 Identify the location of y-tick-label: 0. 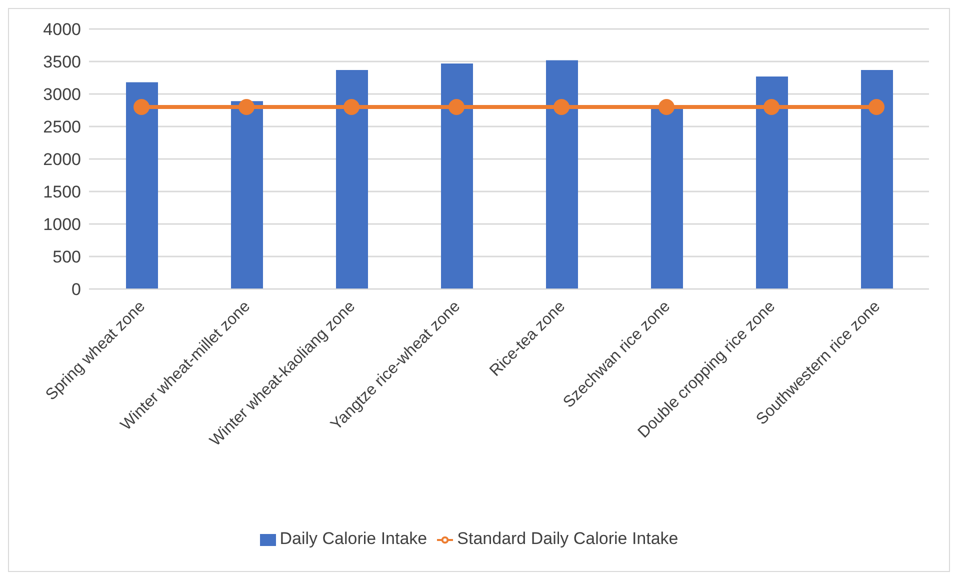
(76, 290).